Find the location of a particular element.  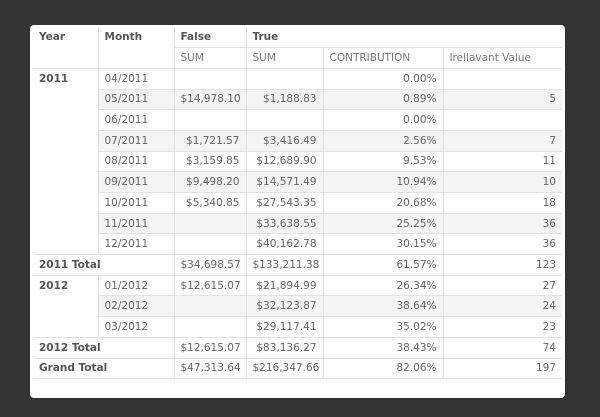

value-cell: 38.64% is located at coordinates (383, 306).